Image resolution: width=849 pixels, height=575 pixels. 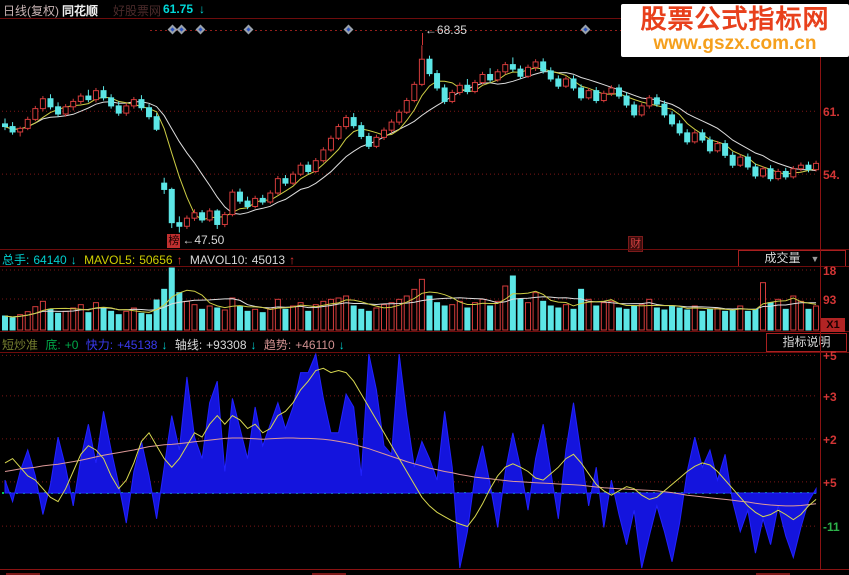 What do you see at coordinates (833, 325) in the screenshot?
I see `volume-unit-tag: X1` at bounding box center [833, 325].